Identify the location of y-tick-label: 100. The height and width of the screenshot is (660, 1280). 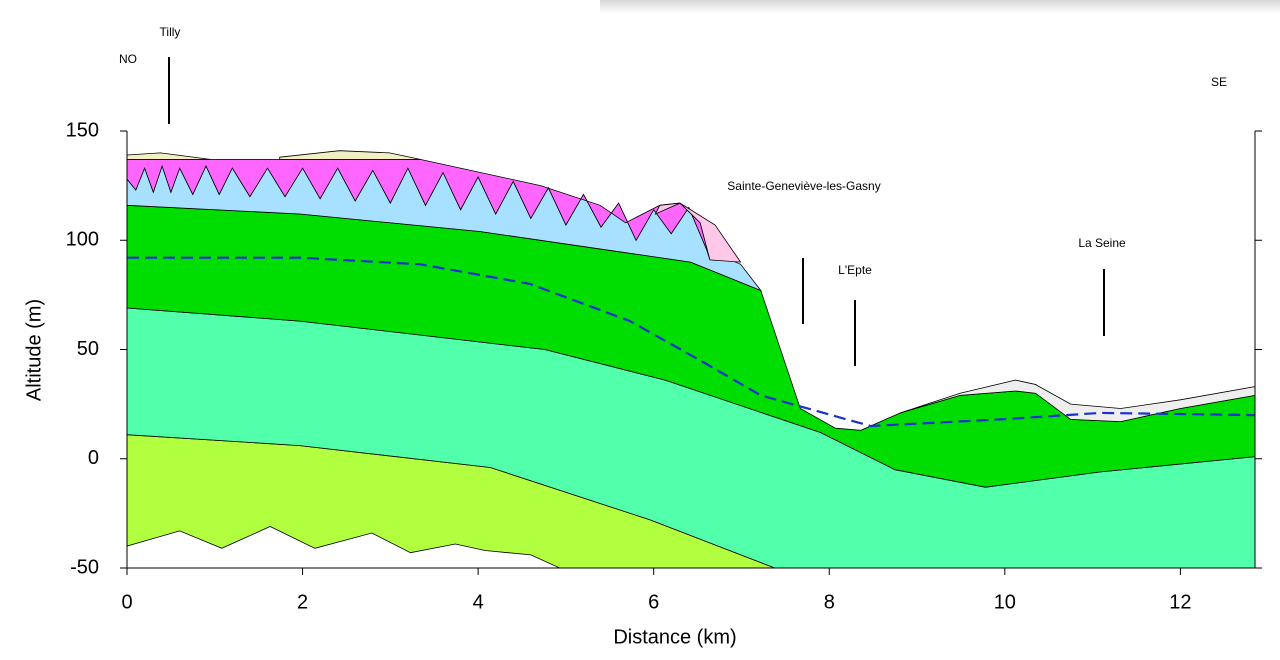
(82, 240).